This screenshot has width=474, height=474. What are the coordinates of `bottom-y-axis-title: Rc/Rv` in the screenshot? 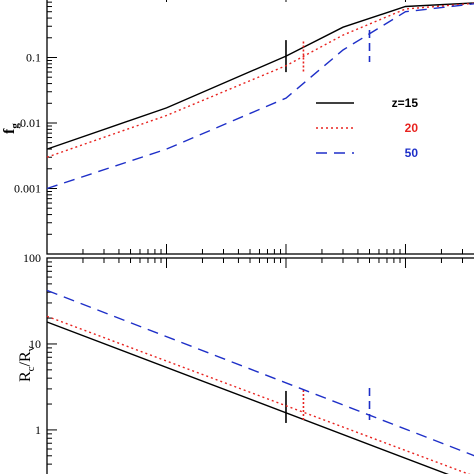 It's located at (27, 363).